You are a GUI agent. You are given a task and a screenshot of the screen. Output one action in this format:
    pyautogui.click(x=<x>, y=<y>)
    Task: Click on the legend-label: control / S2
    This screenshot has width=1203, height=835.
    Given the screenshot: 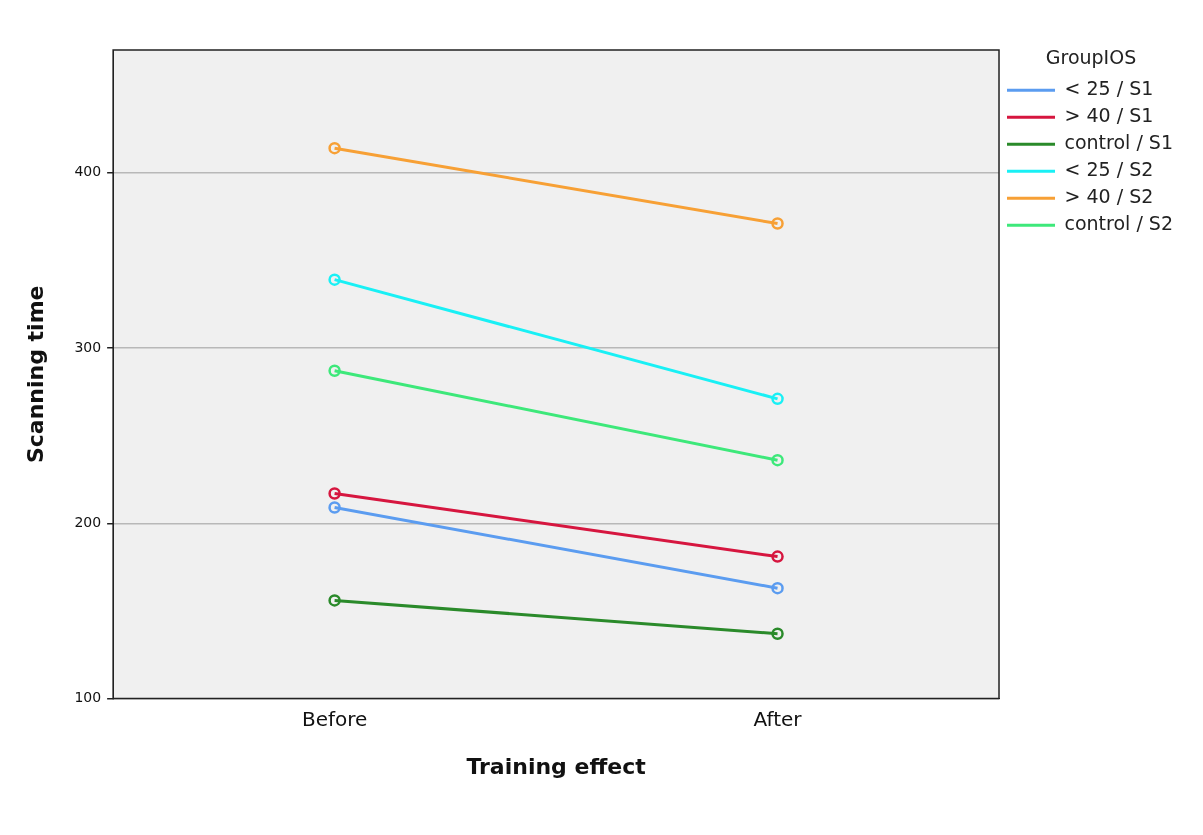 What is the action you would take?
    pyautogui.click(x=1119, y=223)
    